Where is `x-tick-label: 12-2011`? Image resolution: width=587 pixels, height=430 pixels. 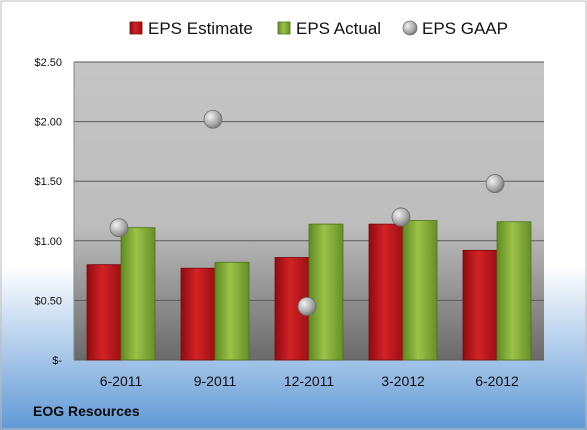
x-tick-label: 12-2011 is located at coordinates (309, 381).